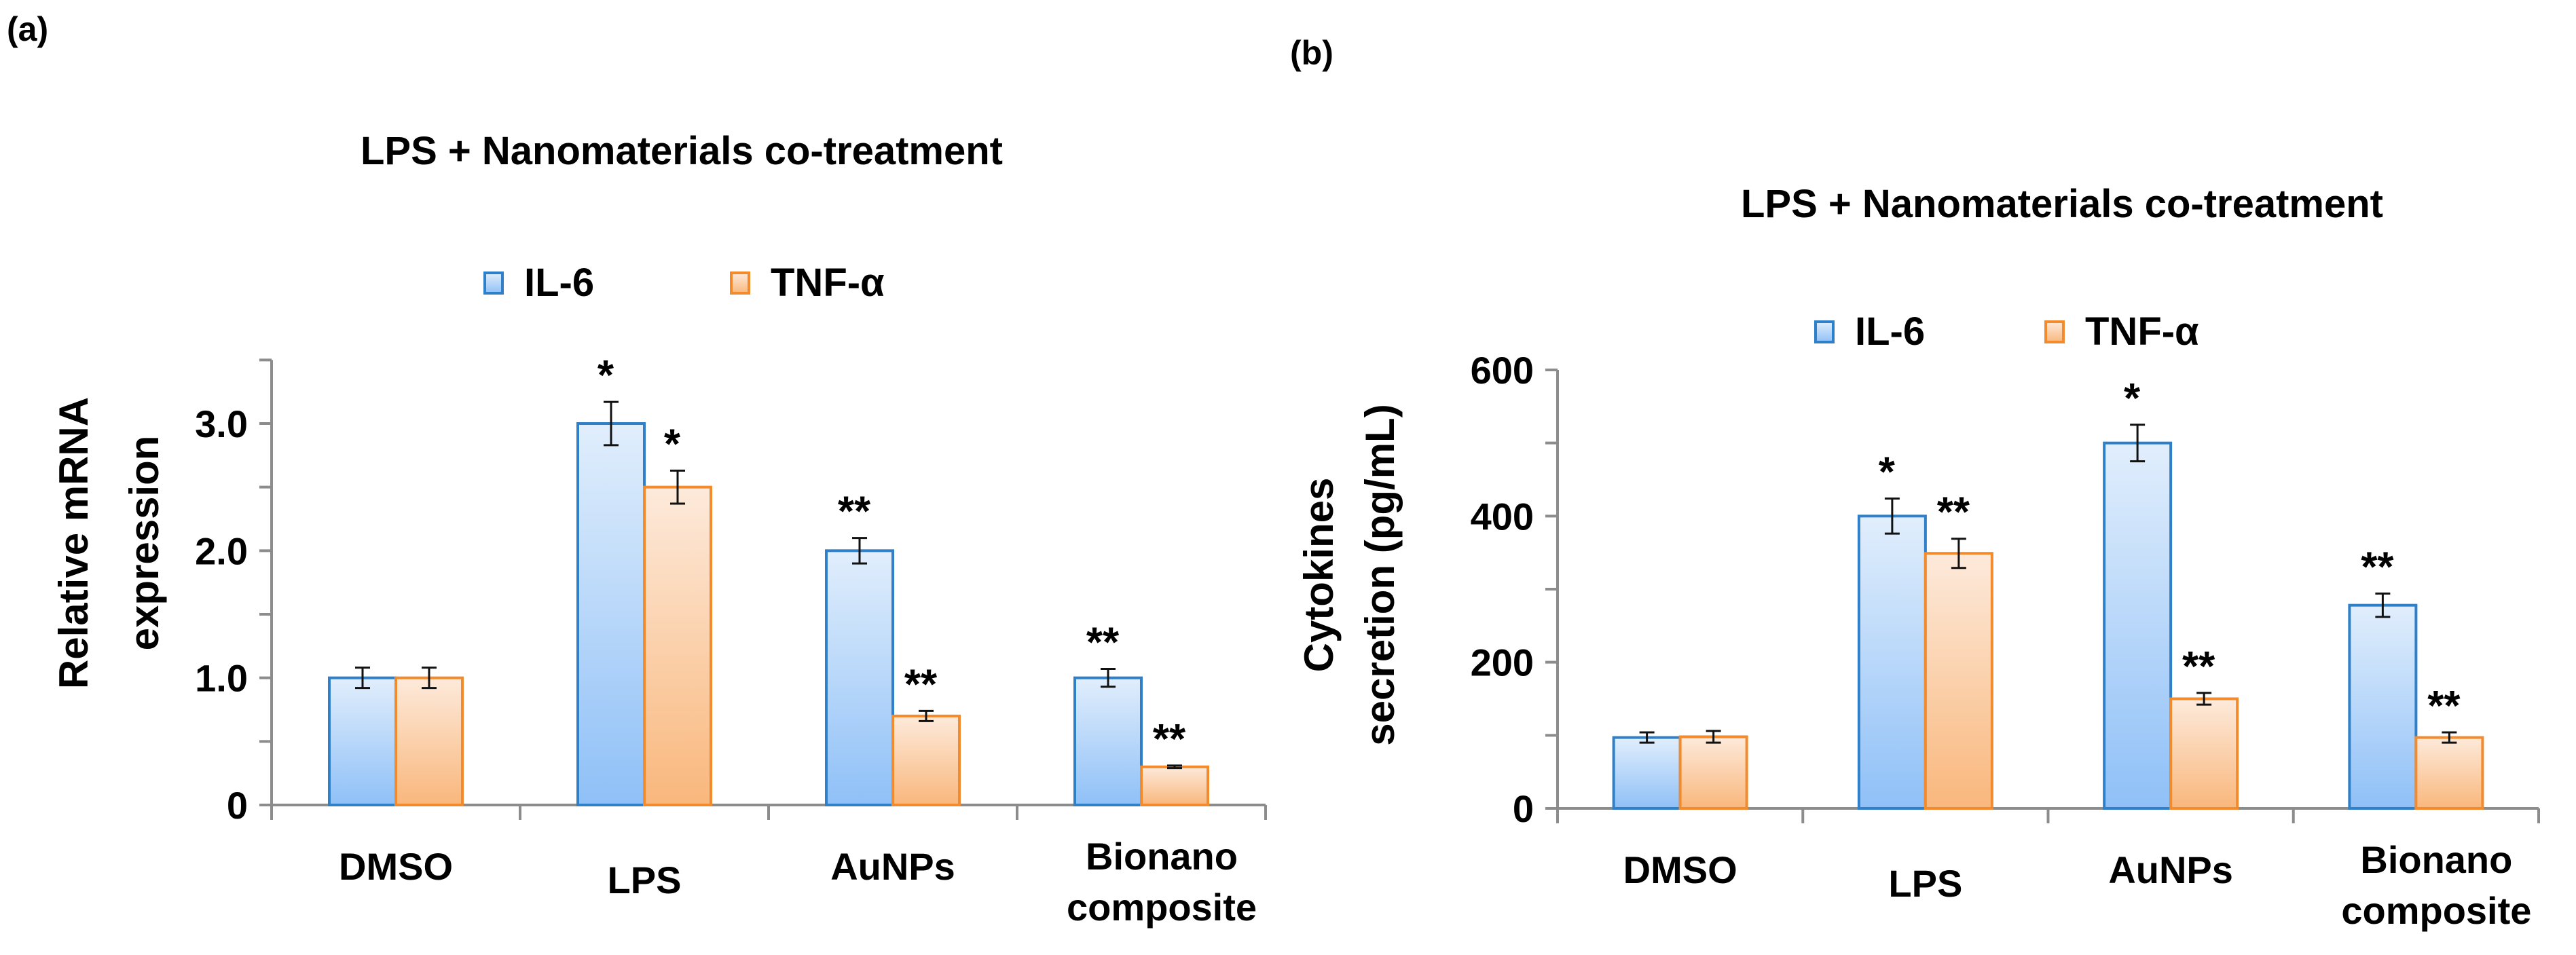  What do you see at coordinates (73, 543) in the screenshot?
I see `y-axis-label: Relative mRNA` at bounding box center [73, 543].